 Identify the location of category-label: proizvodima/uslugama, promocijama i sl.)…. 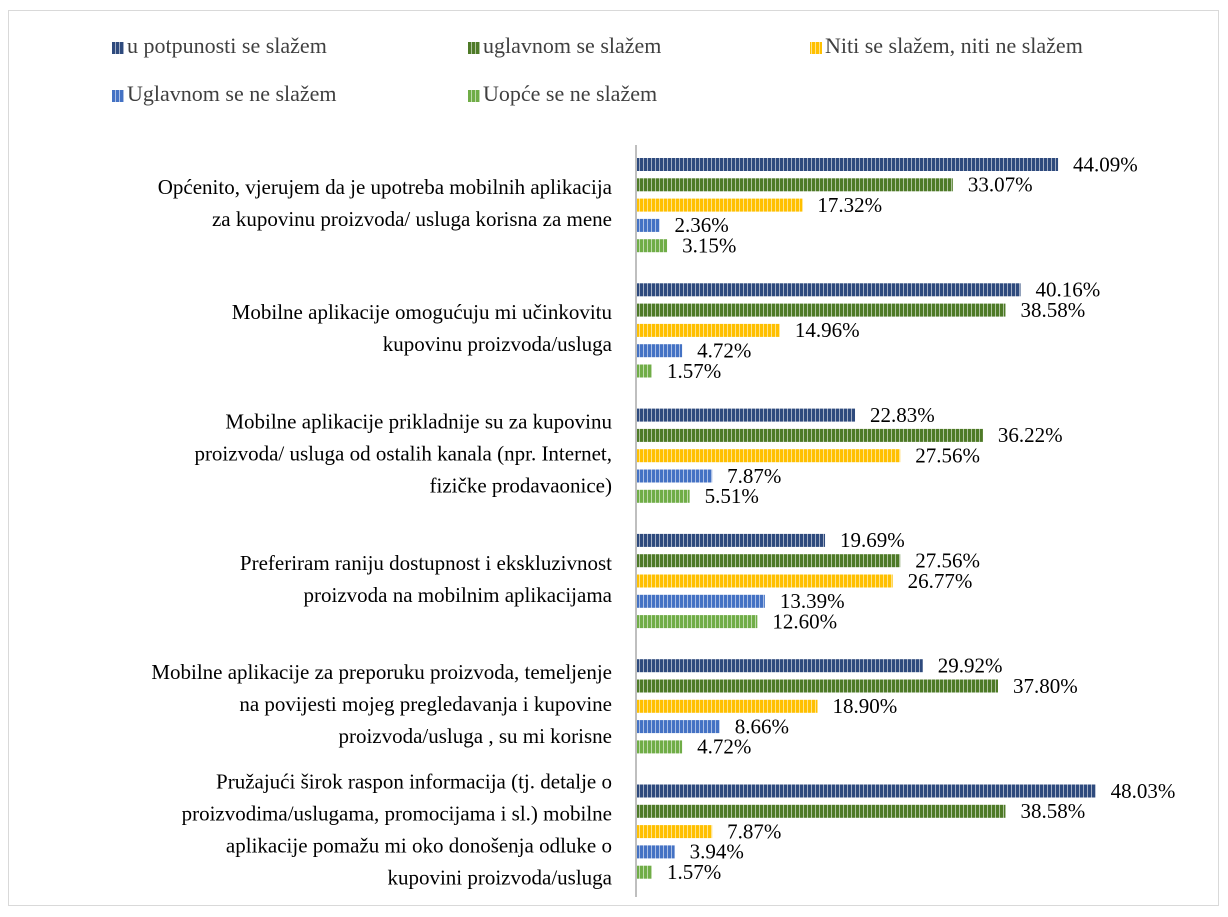
(397, 813).